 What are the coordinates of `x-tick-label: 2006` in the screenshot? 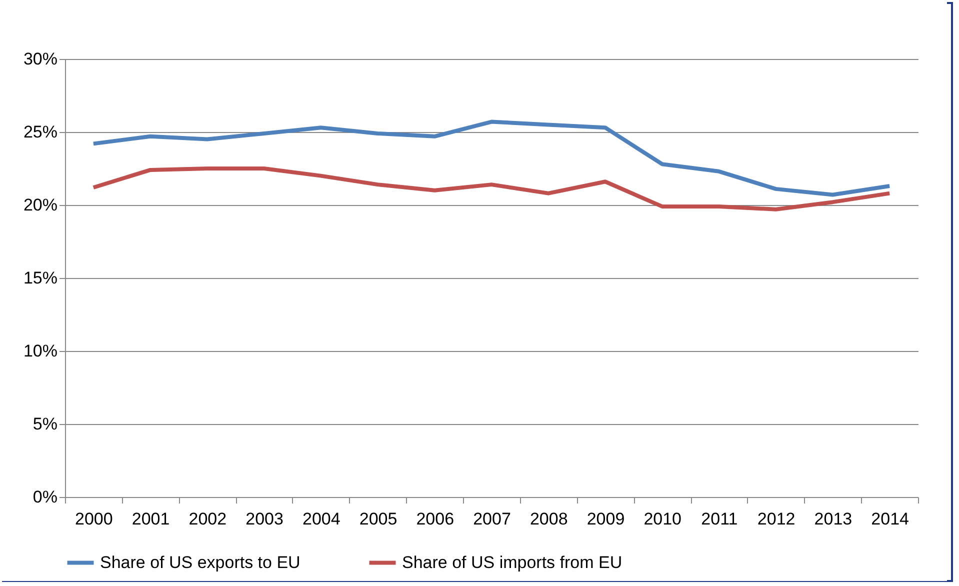 It's located at (435, 519).